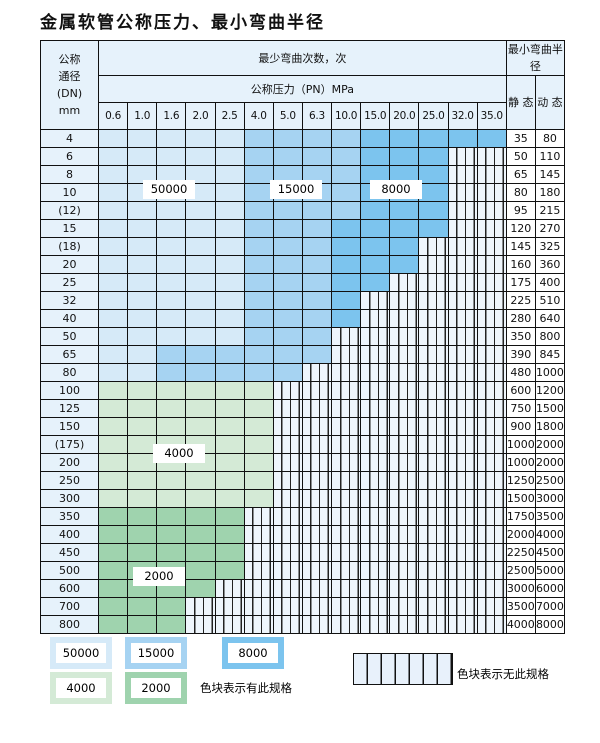 The image size is (600, 743). What do you see at coordinates (396, 189) in the screenshot?
I see `region-label-8000: 8000` at bounding box center [396, 189].